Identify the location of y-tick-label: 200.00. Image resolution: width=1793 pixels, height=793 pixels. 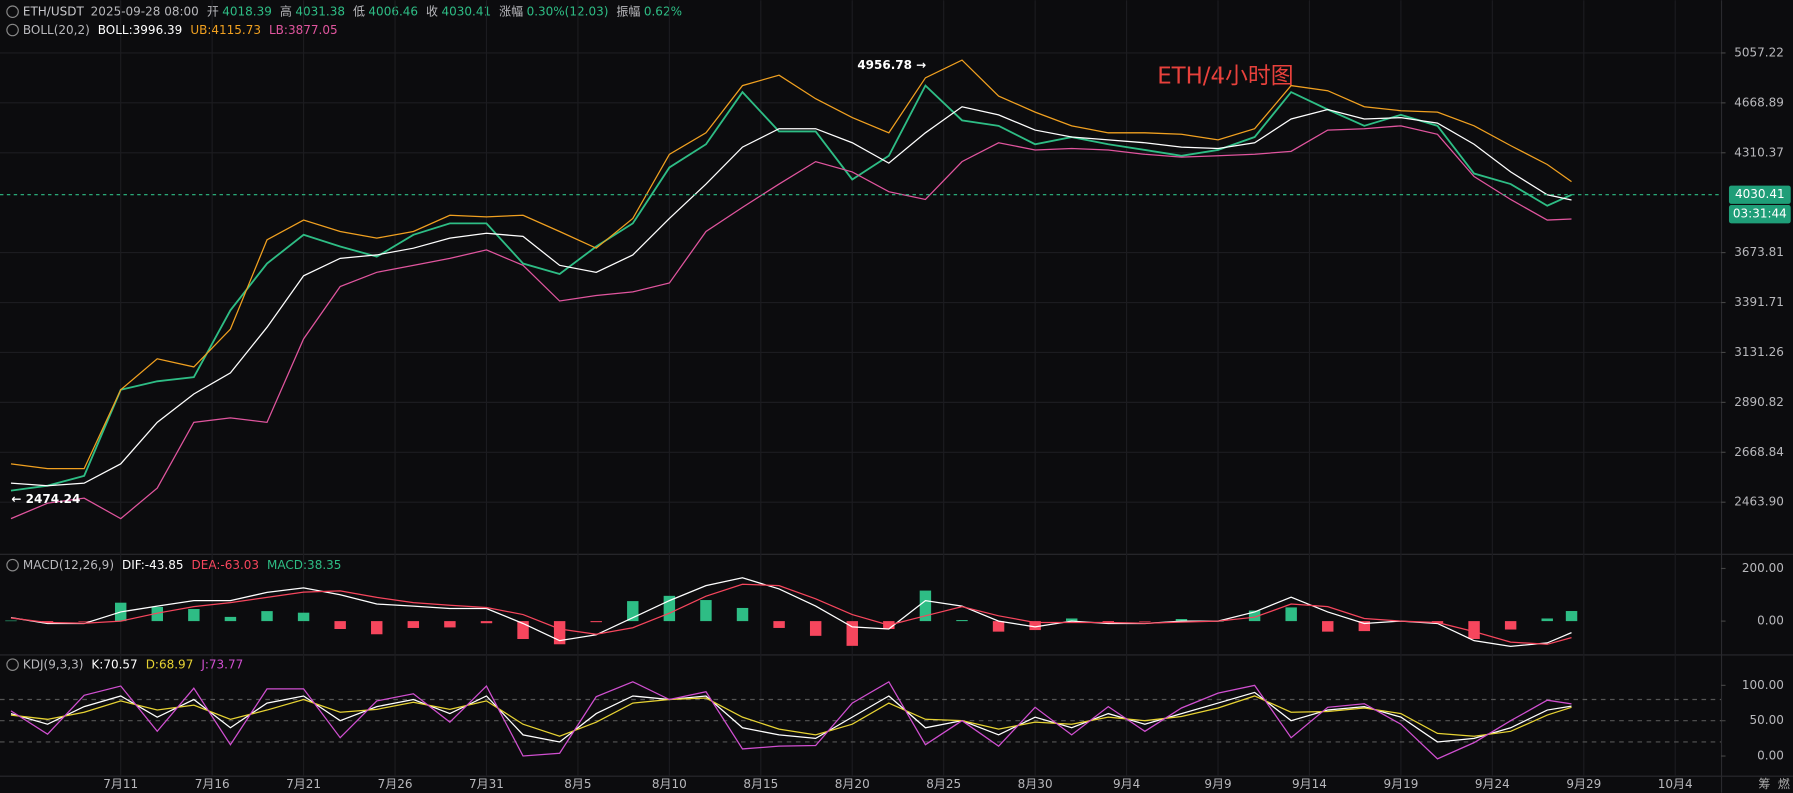
(1763, 568).